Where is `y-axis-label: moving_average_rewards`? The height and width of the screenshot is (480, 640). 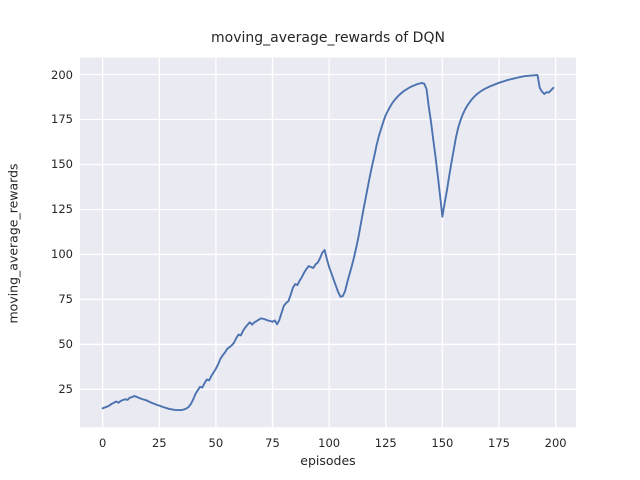 y-axis-label: moving_average_rewards is located at coordinates (13, 243).